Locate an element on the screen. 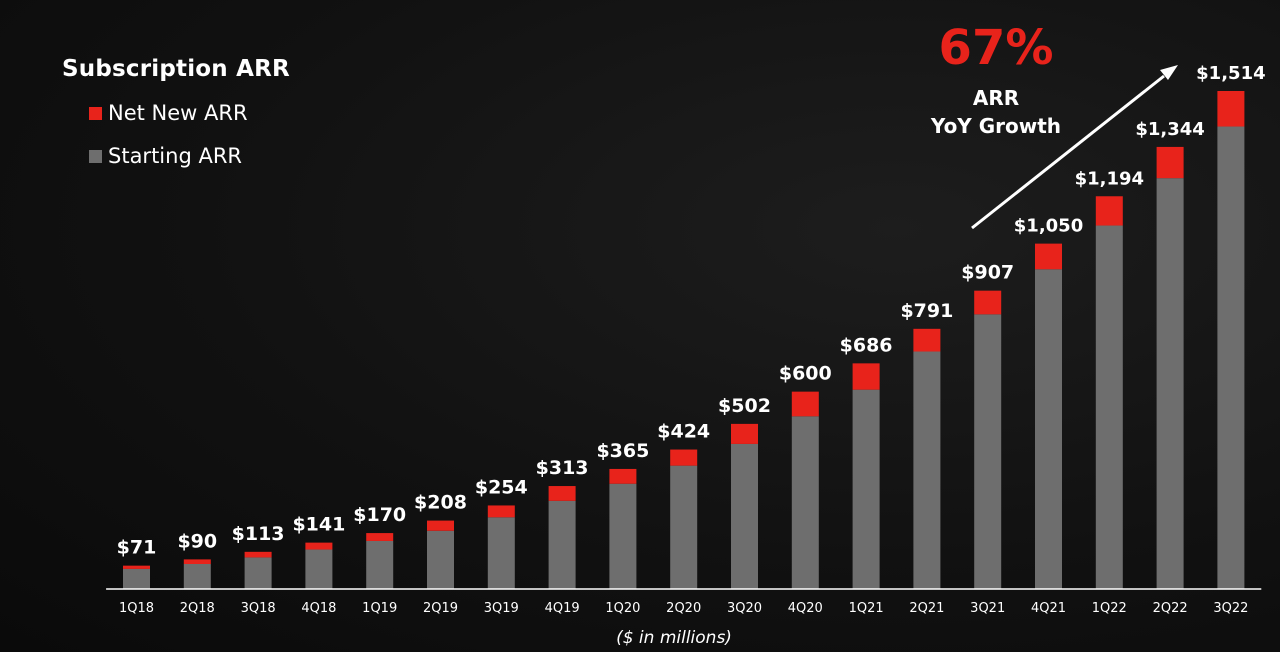 The width and height of the screenshot is (1280, 652). data-label-3Q20: $502 is located at coordinates (744, 406).